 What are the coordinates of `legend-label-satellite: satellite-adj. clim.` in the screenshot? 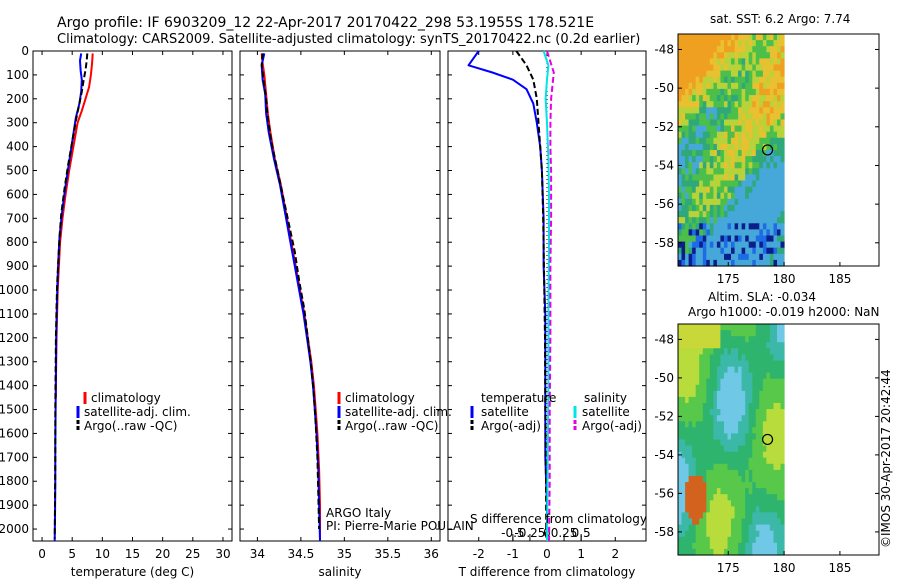 It's located at (398, 412).